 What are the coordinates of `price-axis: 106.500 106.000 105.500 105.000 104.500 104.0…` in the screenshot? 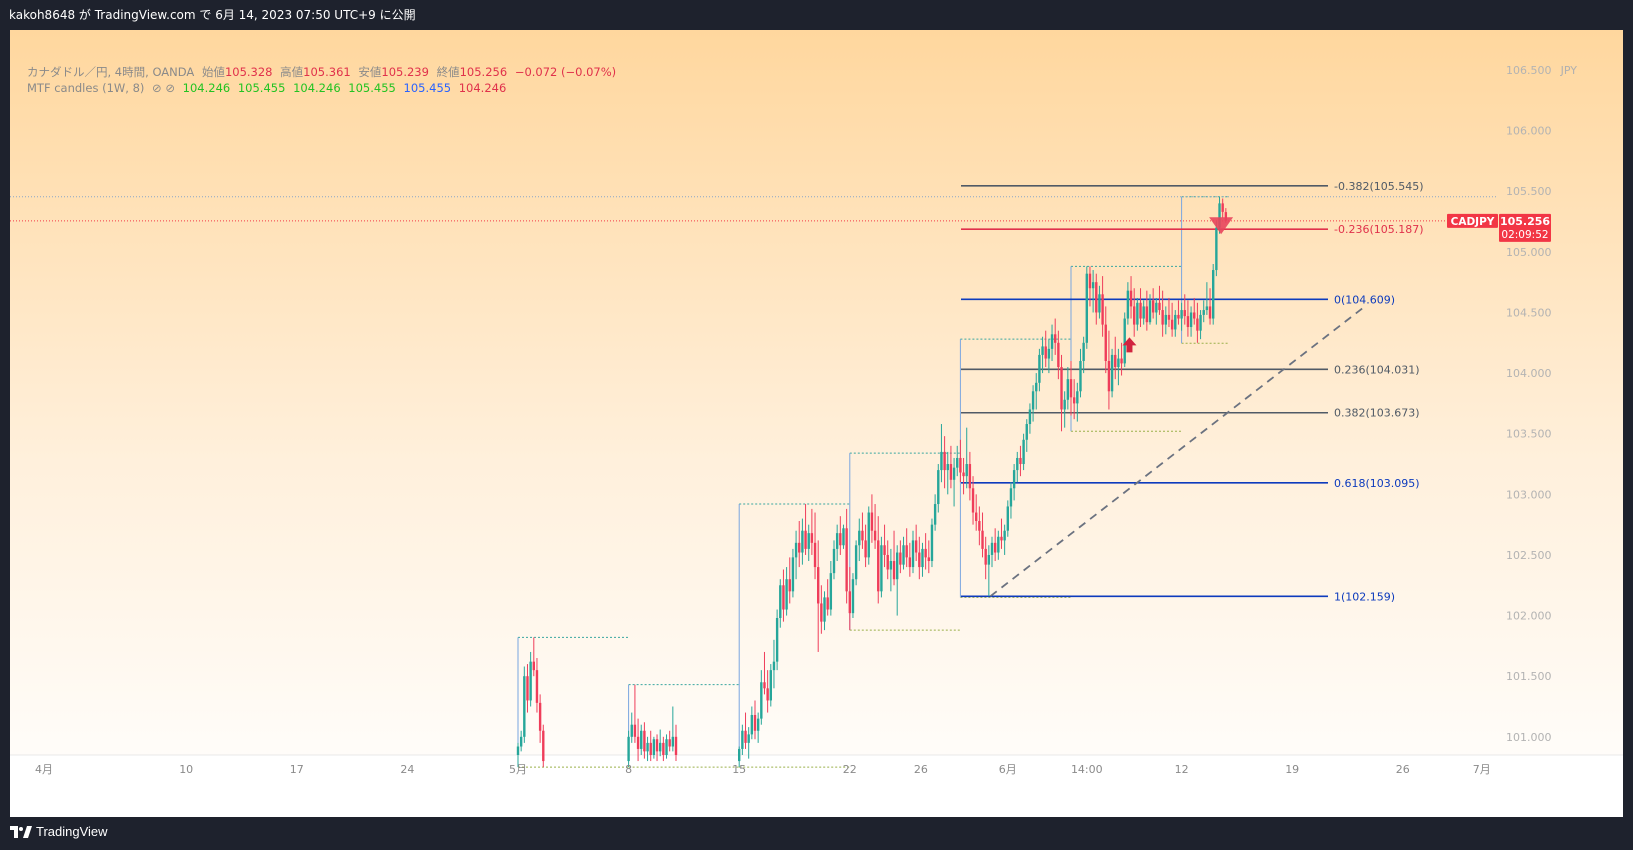 It's located at (1560, 392).